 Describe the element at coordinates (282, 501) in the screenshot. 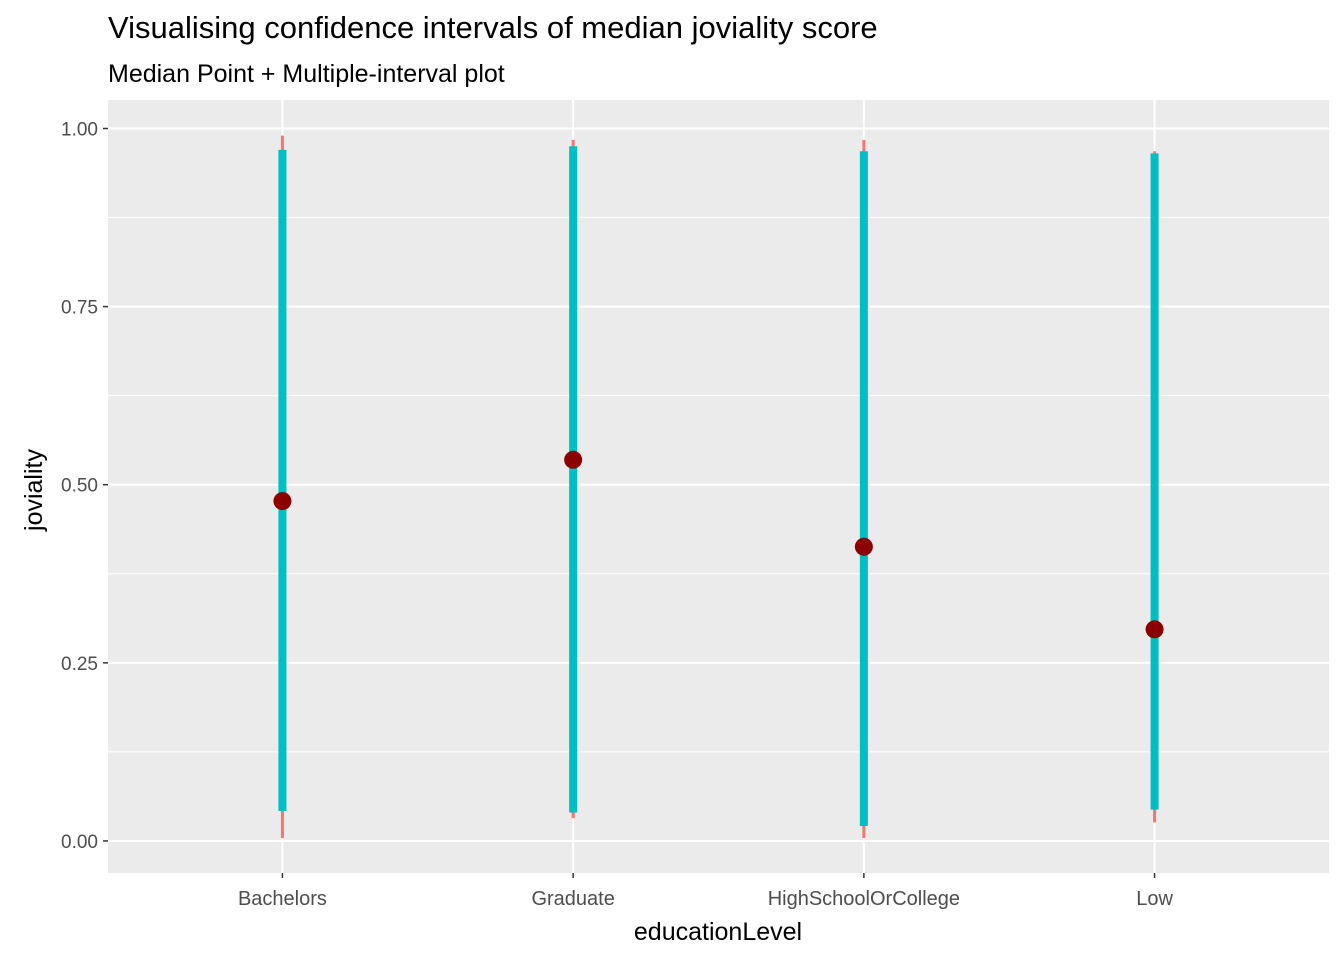

I see `median-point-Bachelors` at that location.